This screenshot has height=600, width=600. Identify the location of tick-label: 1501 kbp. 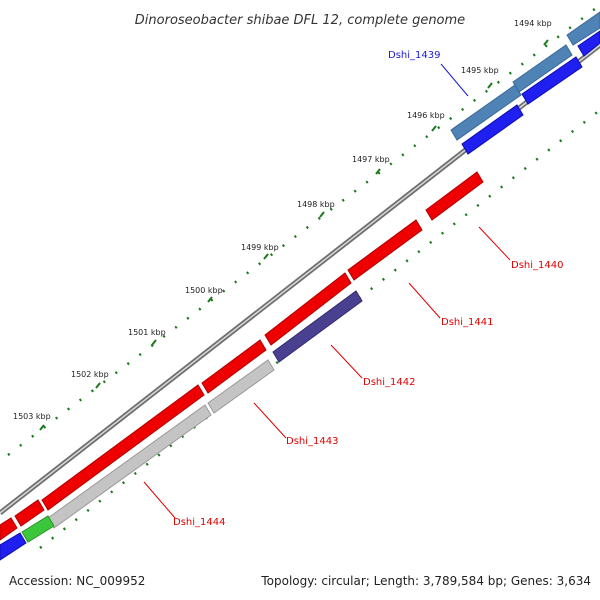
(147, 332).